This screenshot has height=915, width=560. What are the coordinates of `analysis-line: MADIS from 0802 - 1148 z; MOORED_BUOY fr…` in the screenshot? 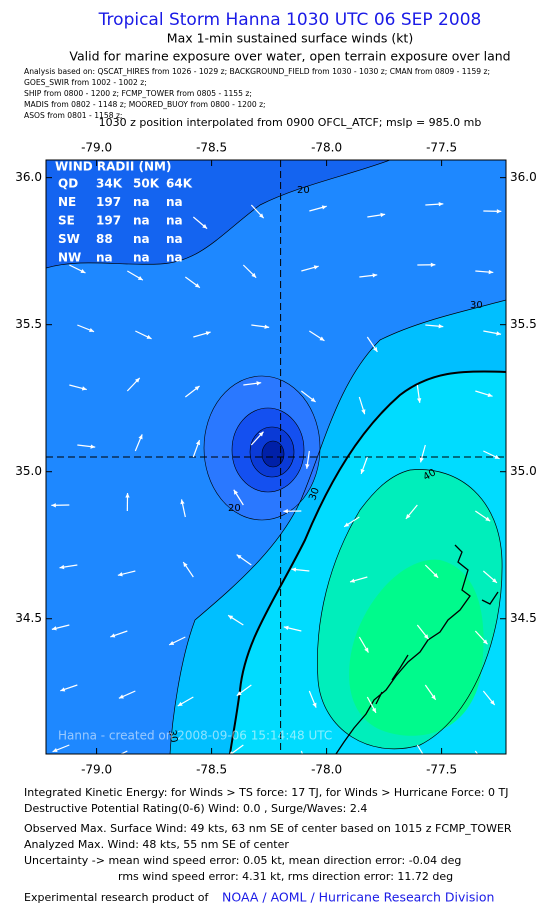 It's located at (145, 104).